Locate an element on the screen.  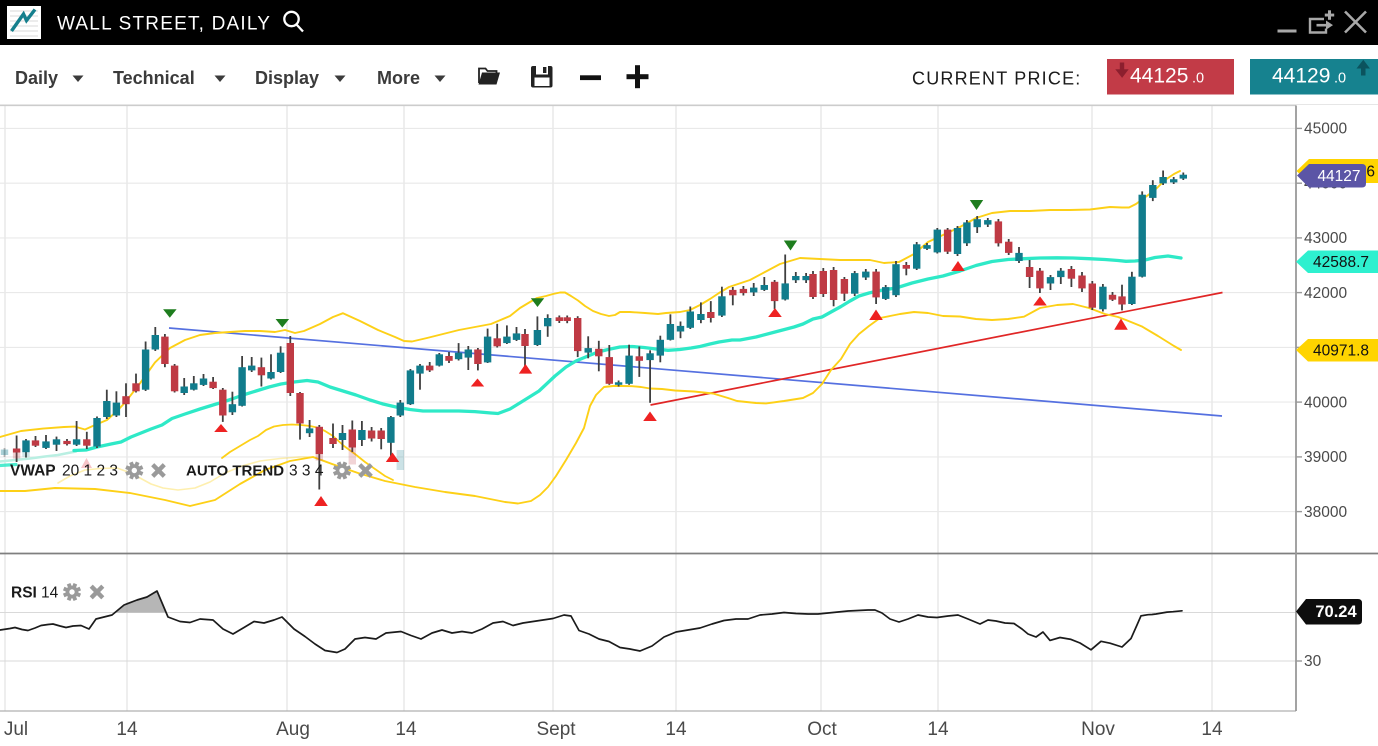
svg-text: 42000 is located at coordinates (1325, 293).